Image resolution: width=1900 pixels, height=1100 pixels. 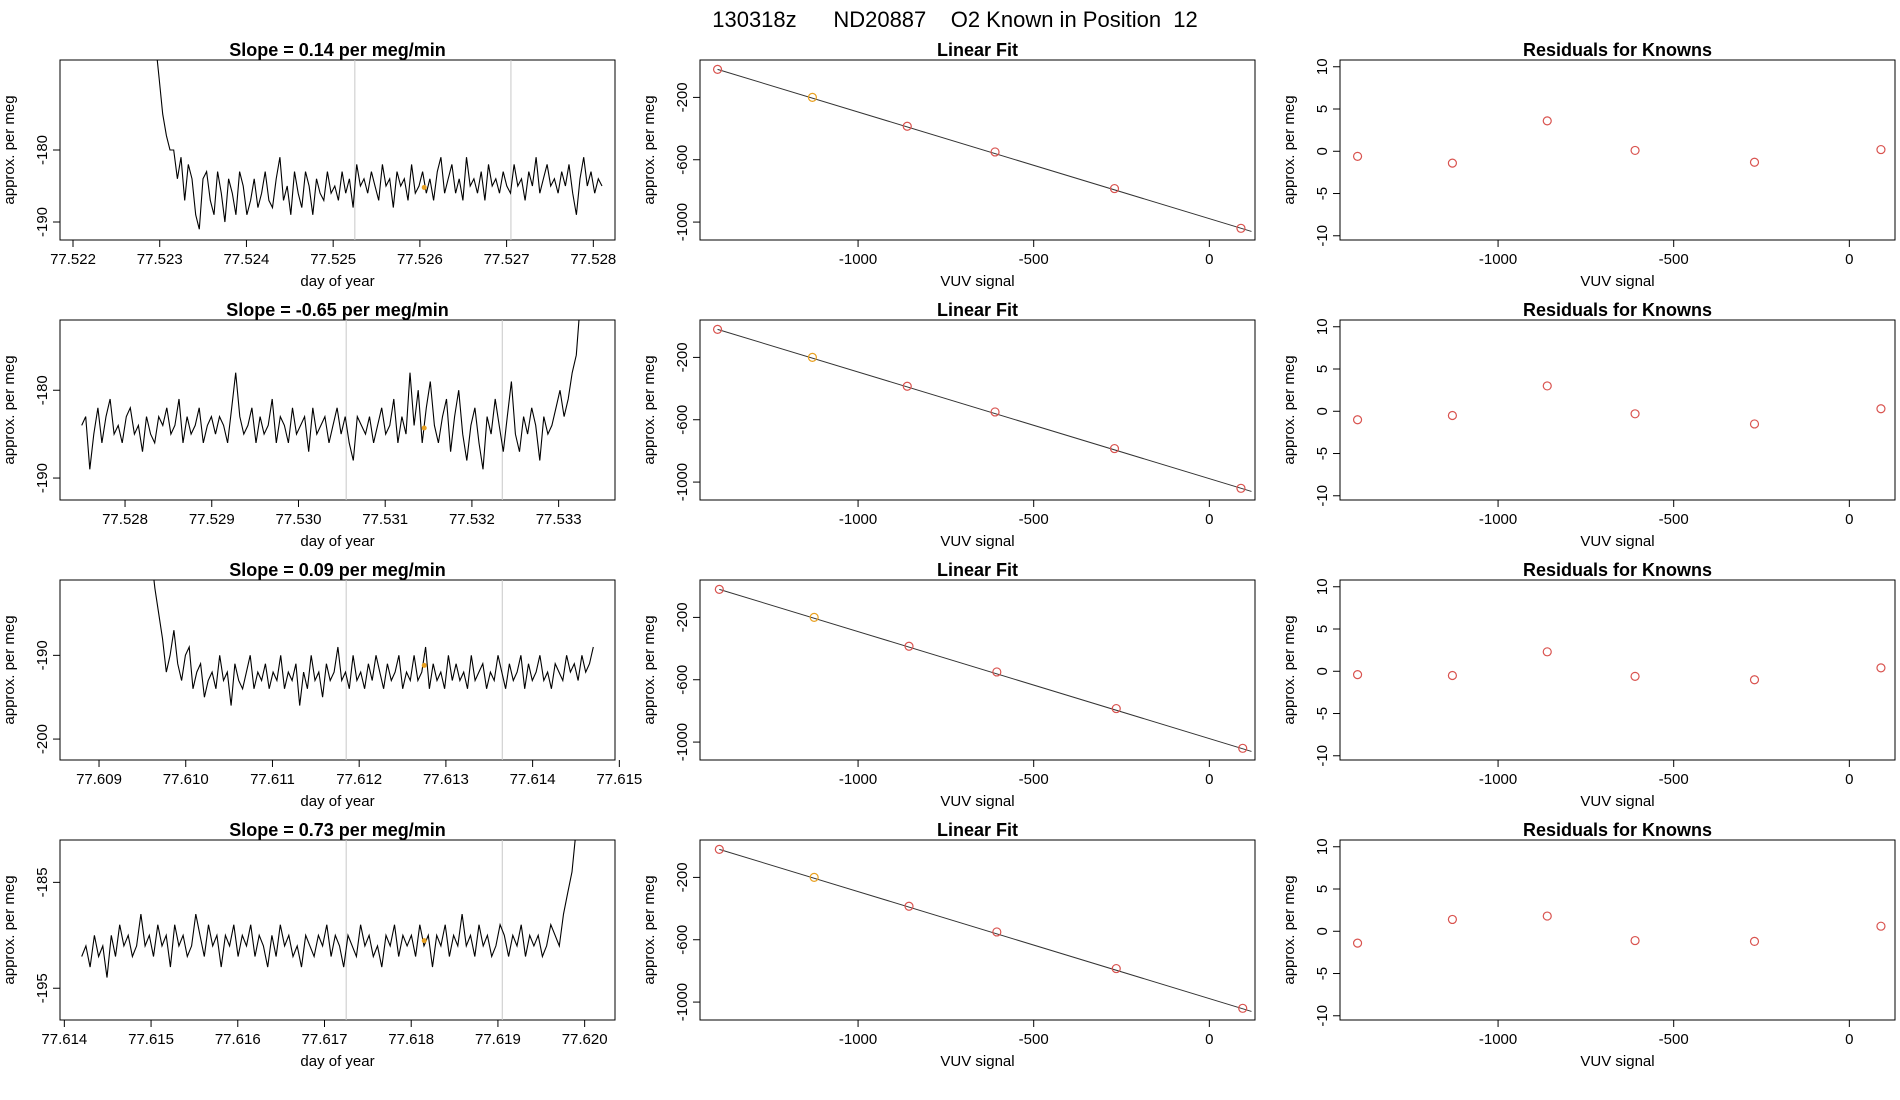 I want to click on y-tick-label: -200, so click(x=682, y=357).